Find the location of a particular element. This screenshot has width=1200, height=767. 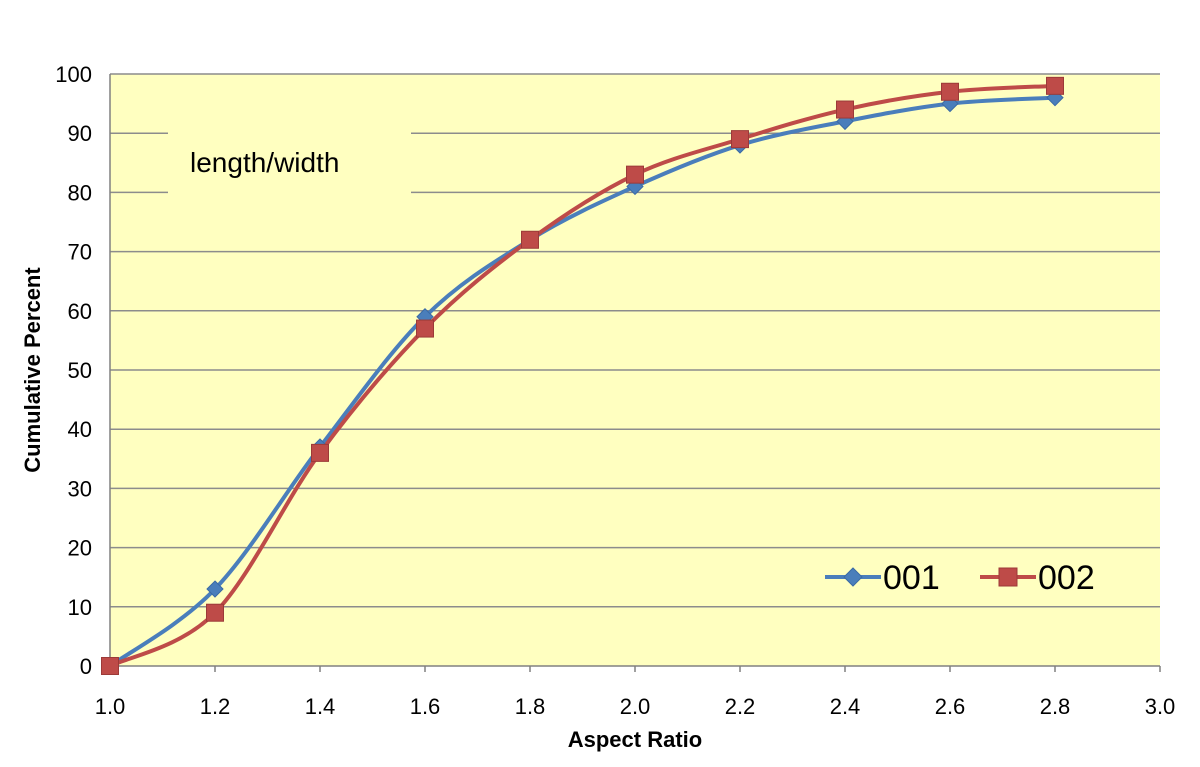

annotation-text: length/width is located at coordinates (264, 162).